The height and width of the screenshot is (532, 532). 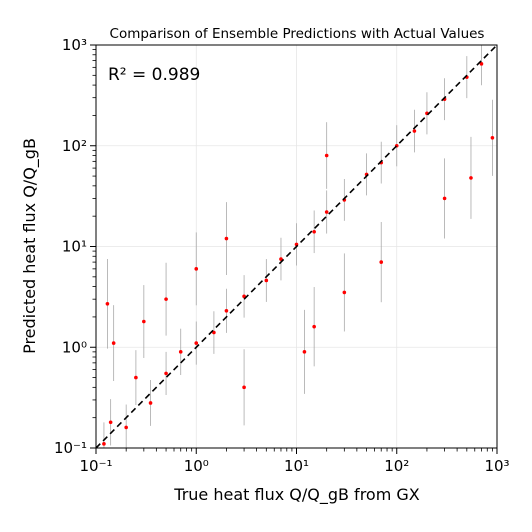 What do you see at coordinates (95, 466) in the screenshot?
I see `x-tick-label: 10⁻¹` at bounding box center [95, 466].